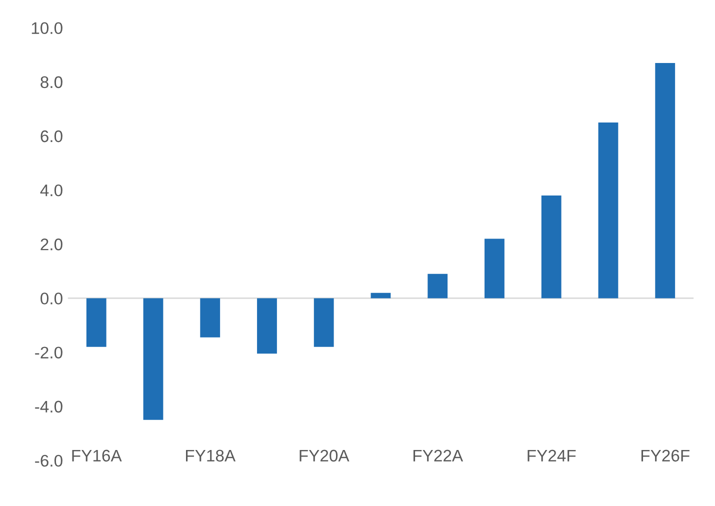 This screenshot has width=715, height=506. What do you see at coordinates (51, 82) in the screenshot?
I see `y-tick-label: 8.0` at bounding box center [51, 82].